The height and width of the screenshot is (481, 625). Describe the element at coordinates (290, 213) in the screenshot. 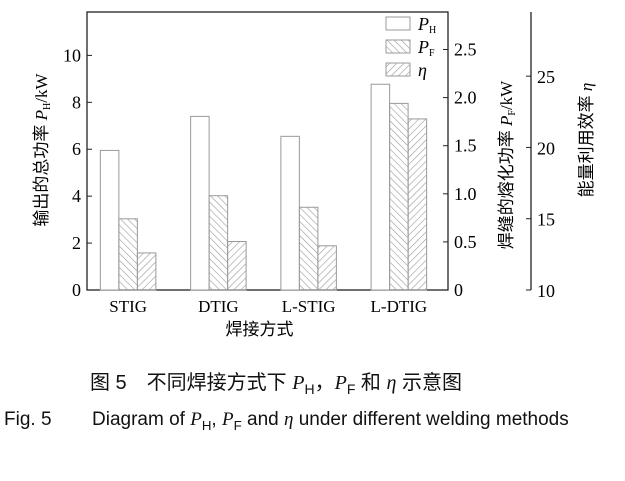

I see `bar-P_H-L-STIG` at that location.